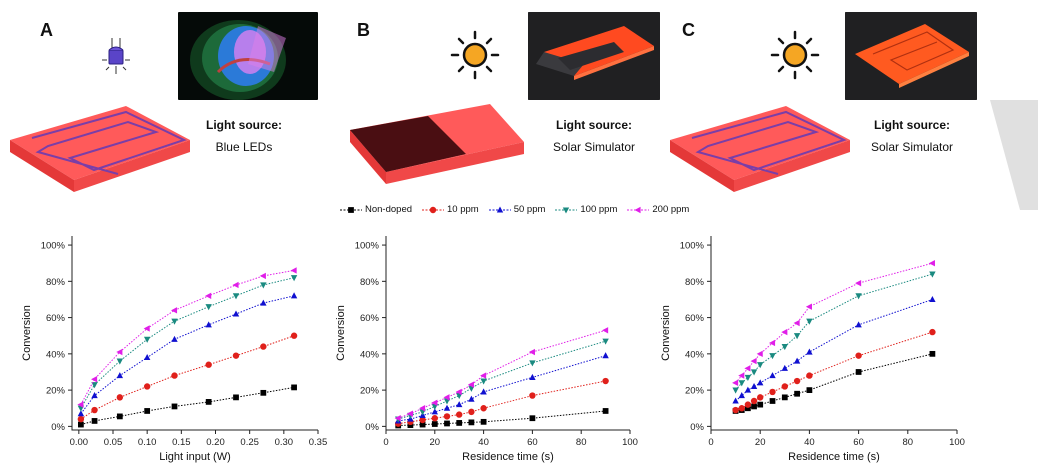 The image size is (1038, 475). Describe the element at coordinates (594, 56) in the screenshot. I see `photo-solar-reactor-b` at that location.